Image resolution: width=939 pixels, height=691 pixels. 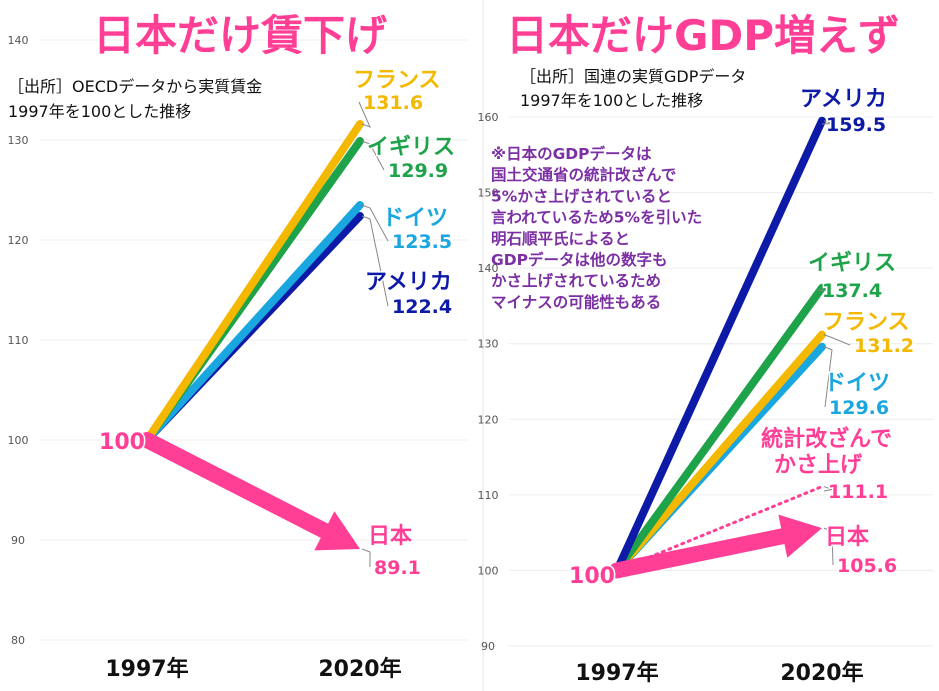 I want to click on series-value-label: 105.6, so click(x=867, y=566).